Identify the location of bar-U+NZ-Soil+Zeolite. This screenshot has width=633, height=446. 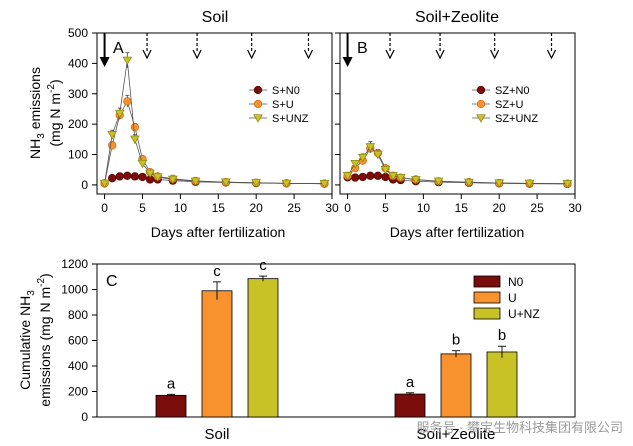
(502, 384).